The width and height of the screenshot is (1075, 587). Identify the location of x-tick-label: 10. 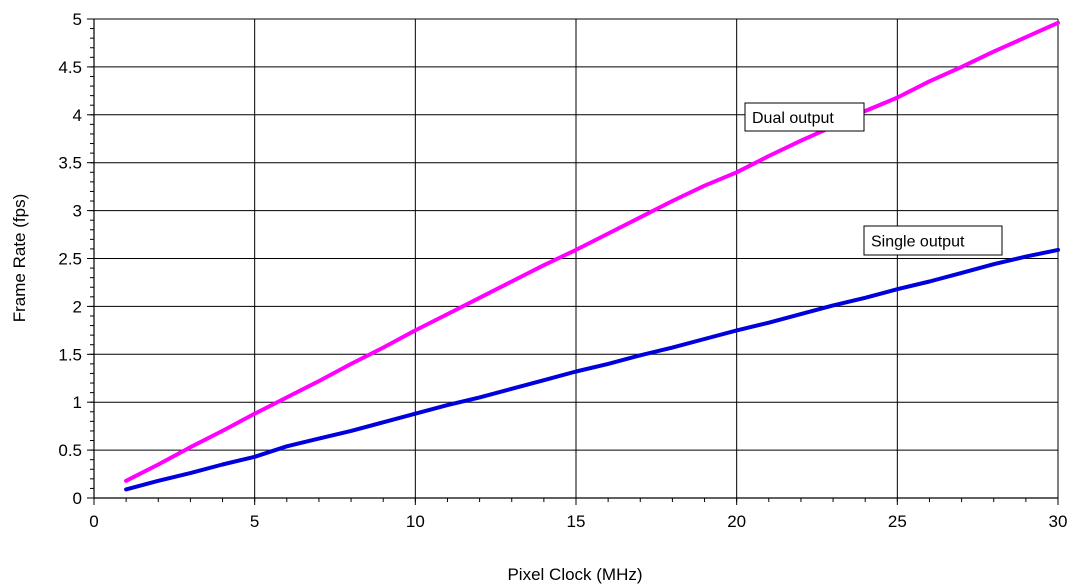
(415, 521).